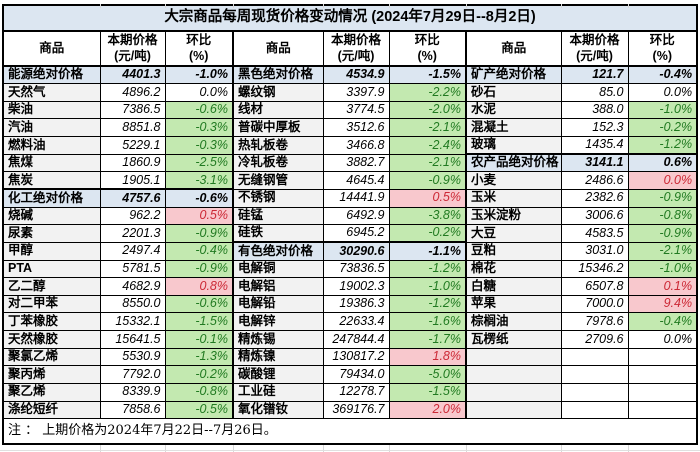 The height and width of the screenshot is (452, 700). Describe the element at coordinates (132, 339) in the screenshot. I see `price-cell: 15641.5` at that location.